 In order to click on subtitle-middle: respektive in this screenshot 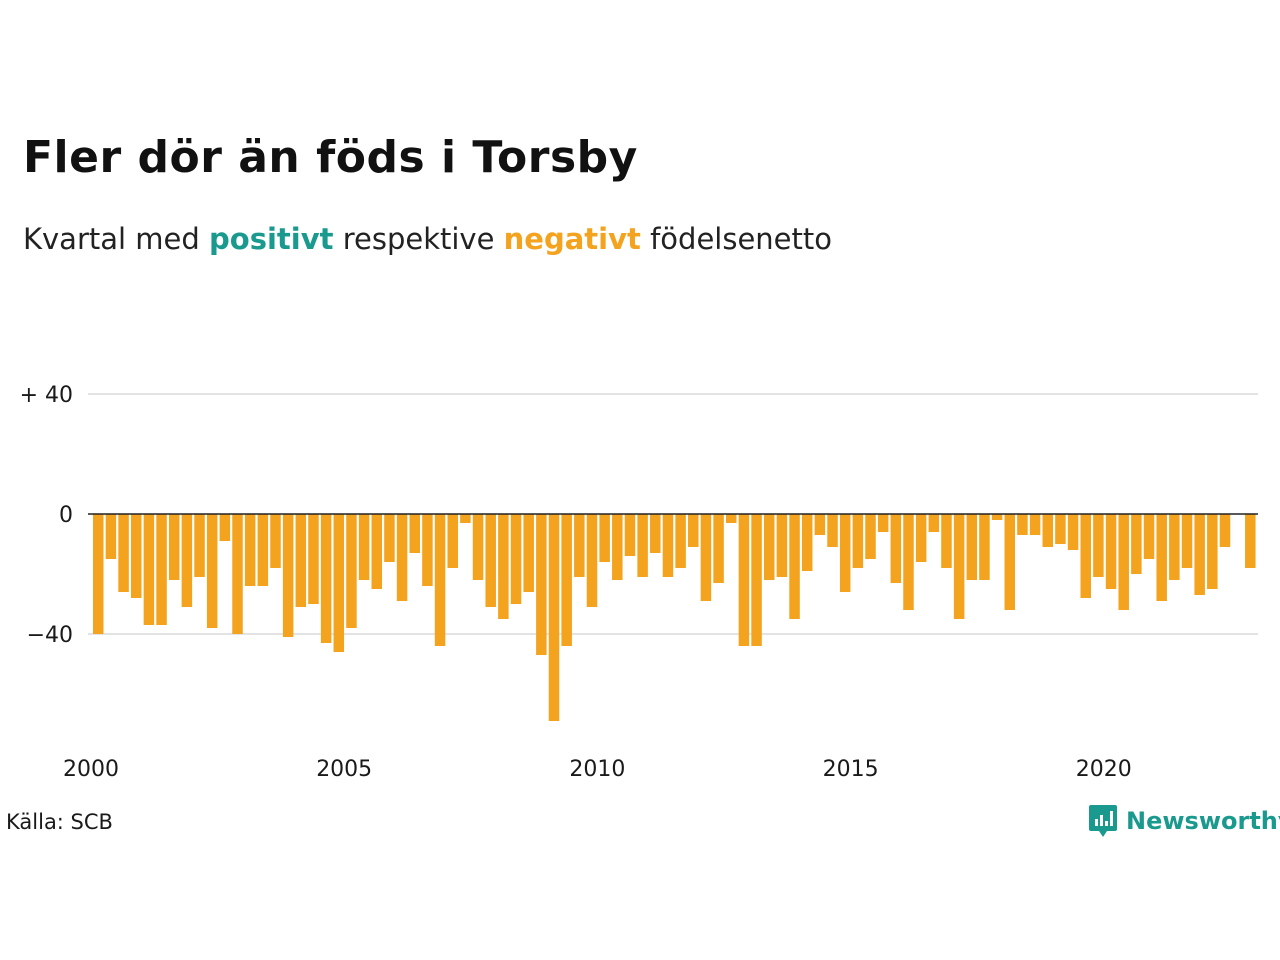, I will do `click(418, 239)`.